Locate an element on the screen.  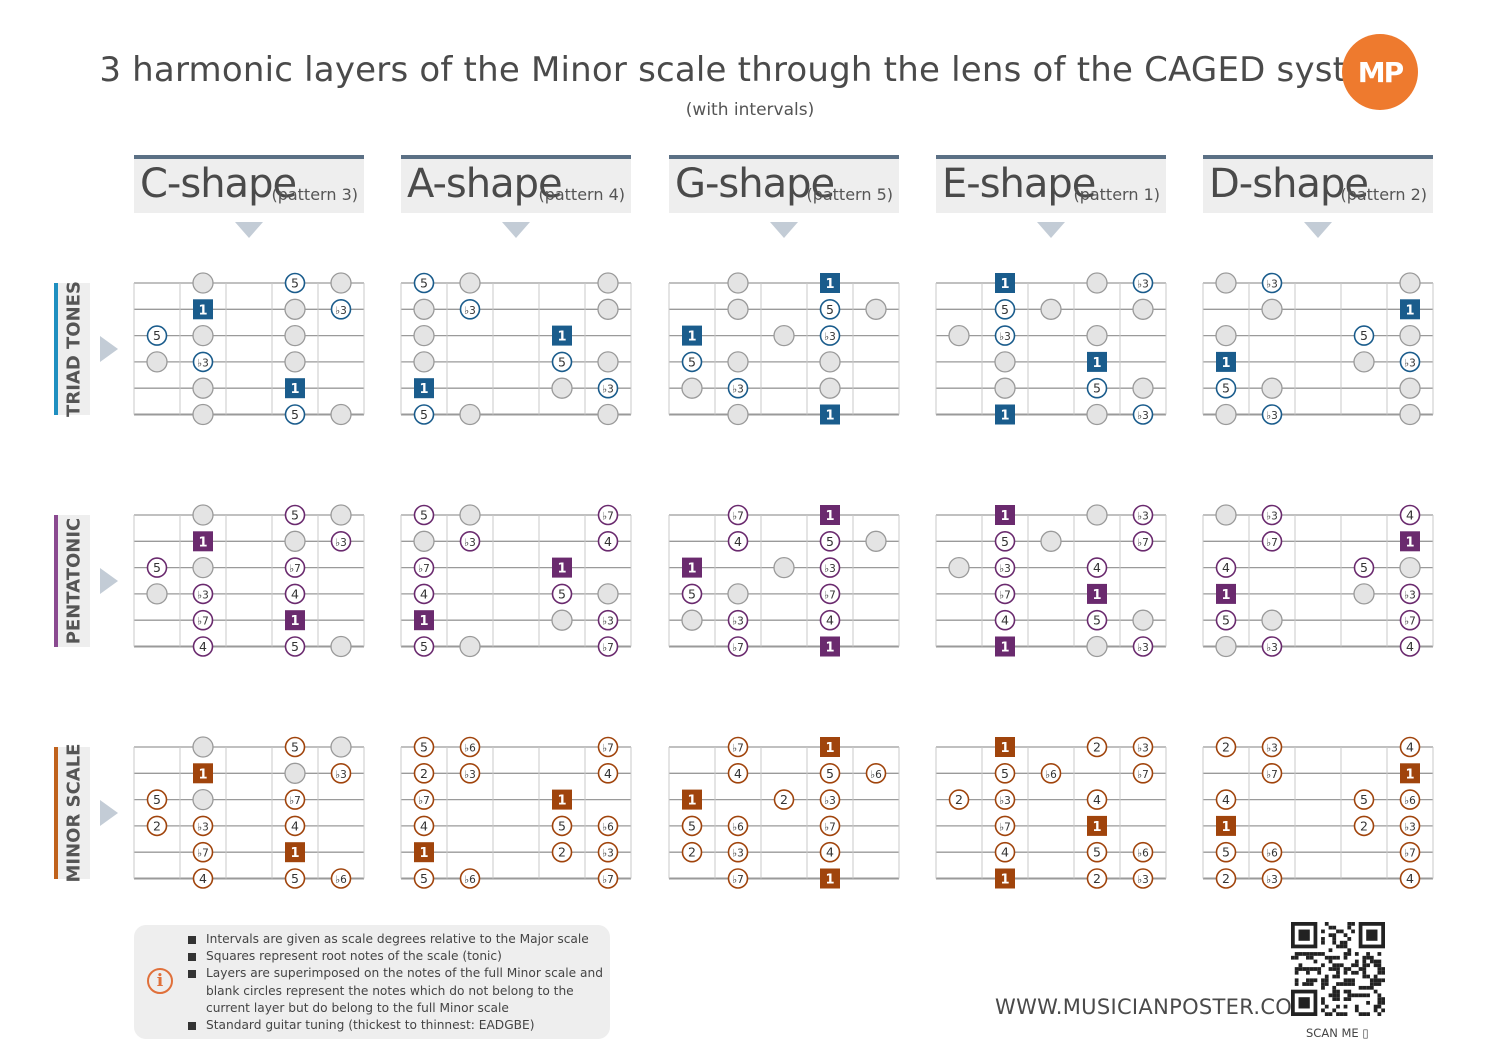
note-label: ♭6 is located at coordinates (1143, 854).